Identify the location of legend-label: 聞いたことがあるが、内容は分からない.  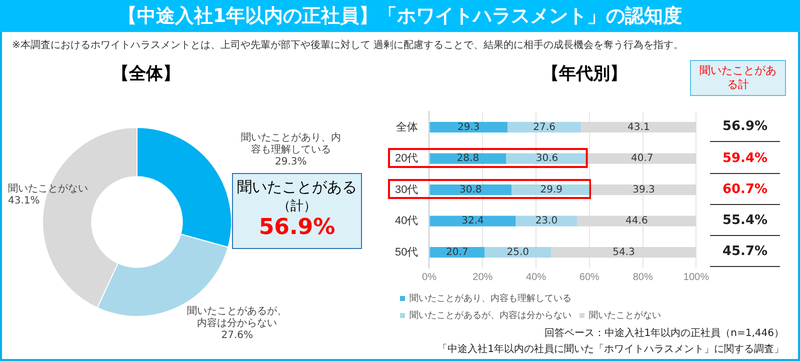
(491, 315).